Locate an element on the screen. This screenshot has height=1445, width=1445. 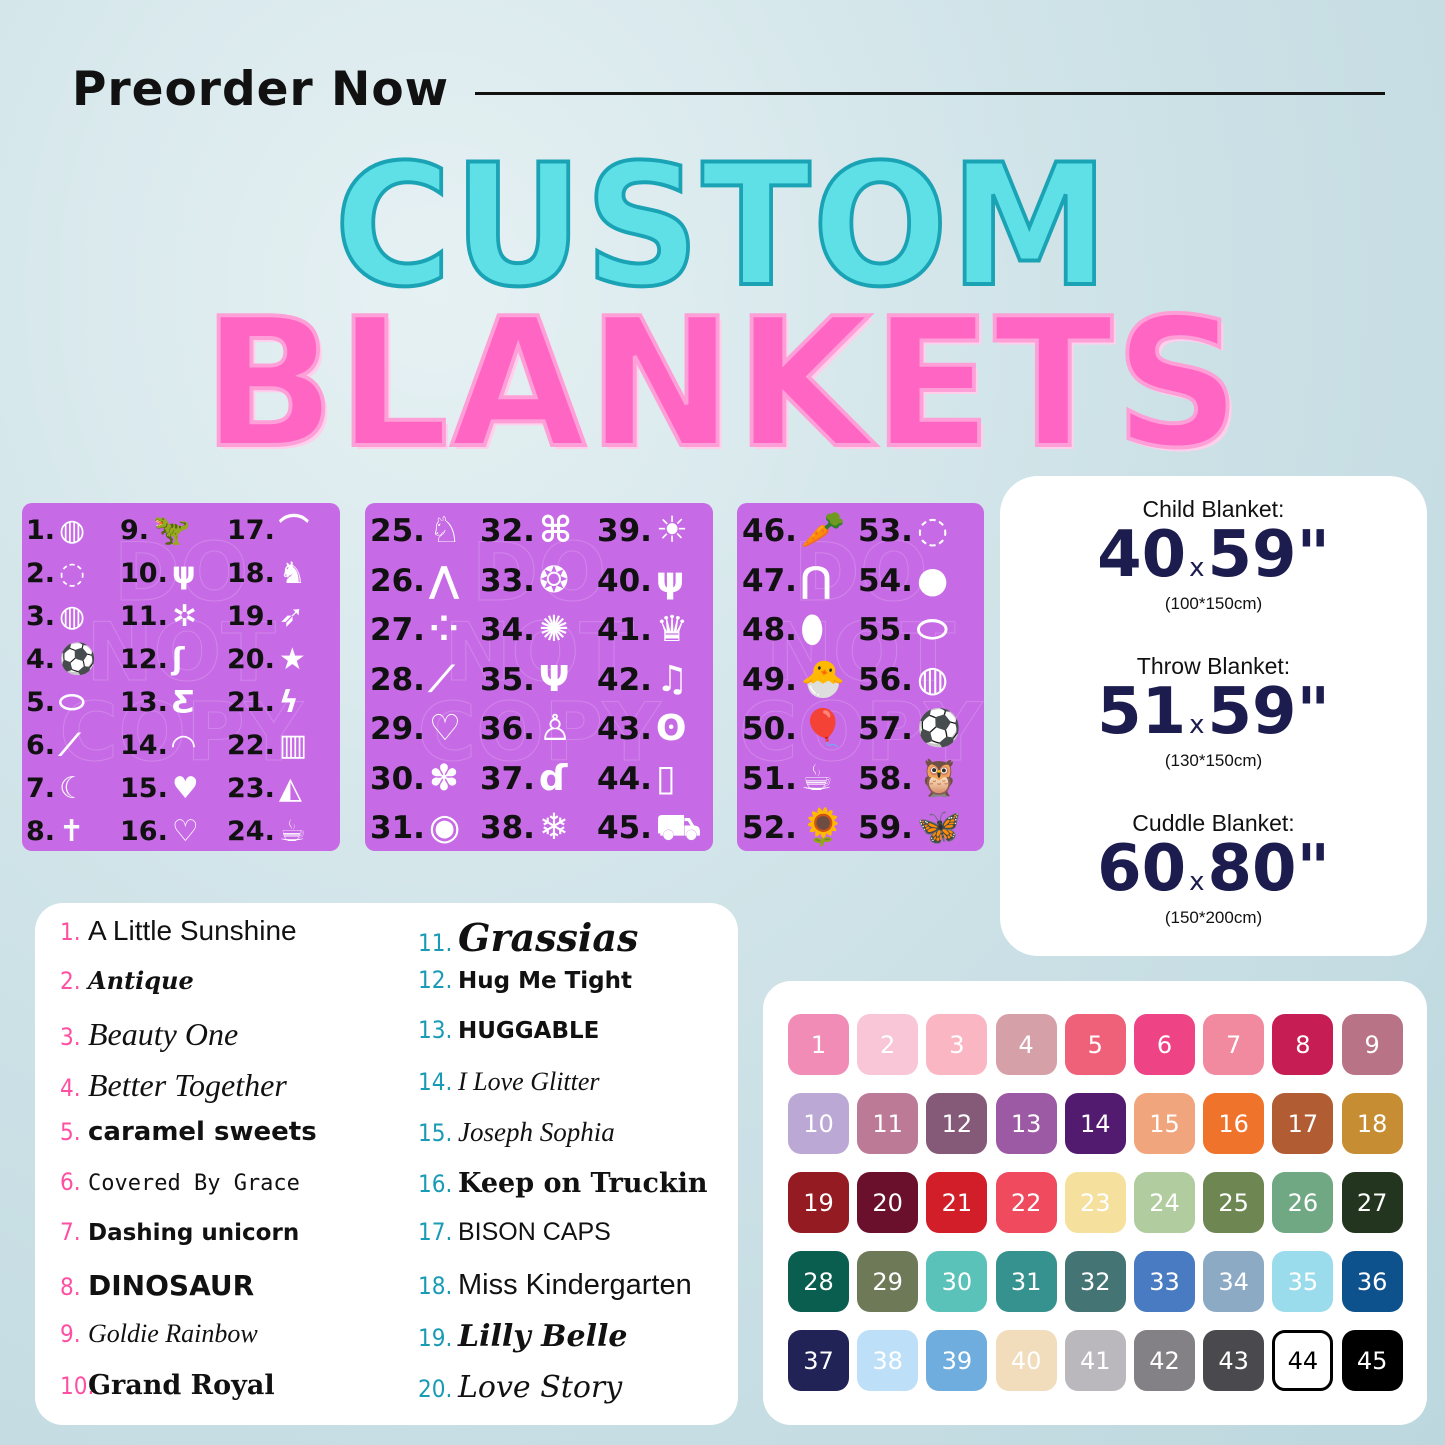
design-item: 59. 🦋 is located at coordinates (910, 828).